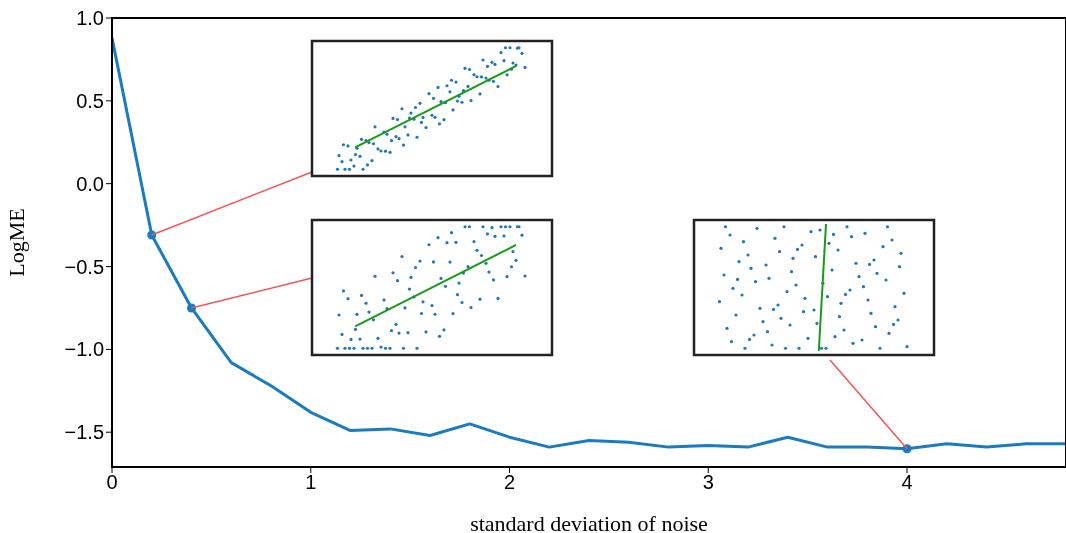 This screenshot has height=533, width=1066. I want to click on y-tick-label: −0.5, so click(84, 266).